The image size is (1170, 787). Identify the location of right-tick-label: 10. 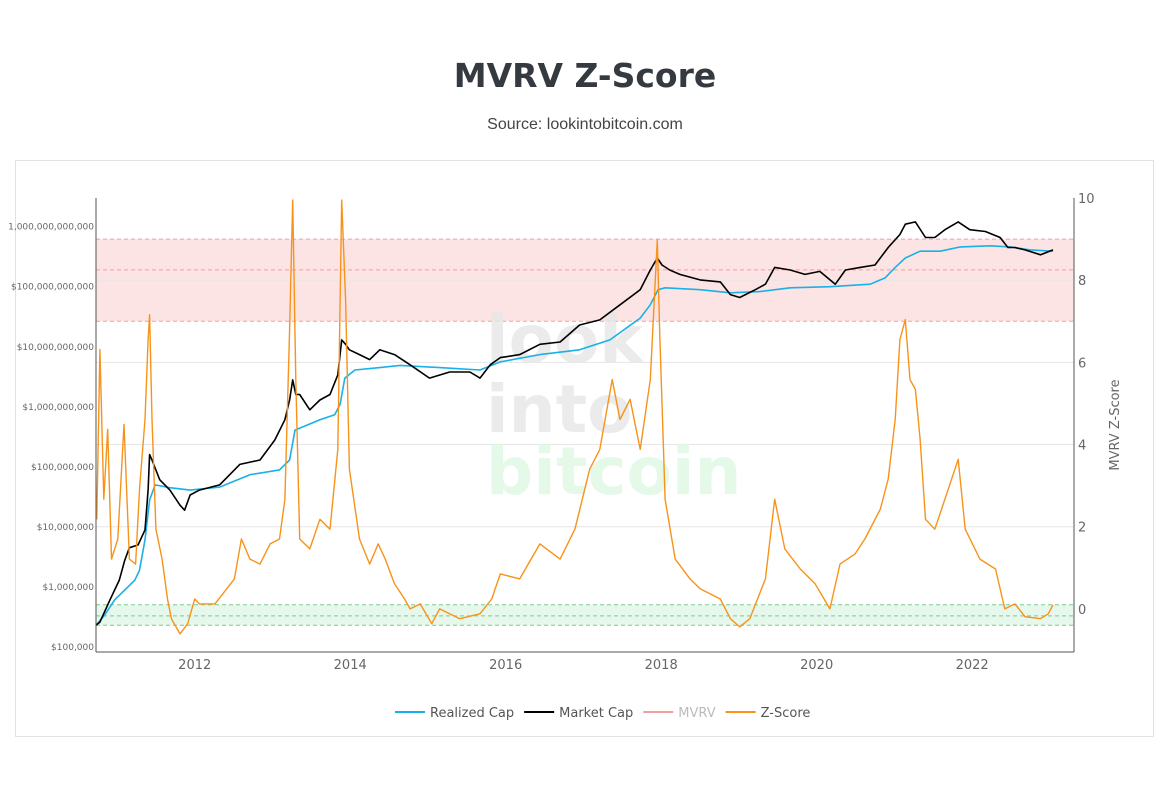
(1086, 199).